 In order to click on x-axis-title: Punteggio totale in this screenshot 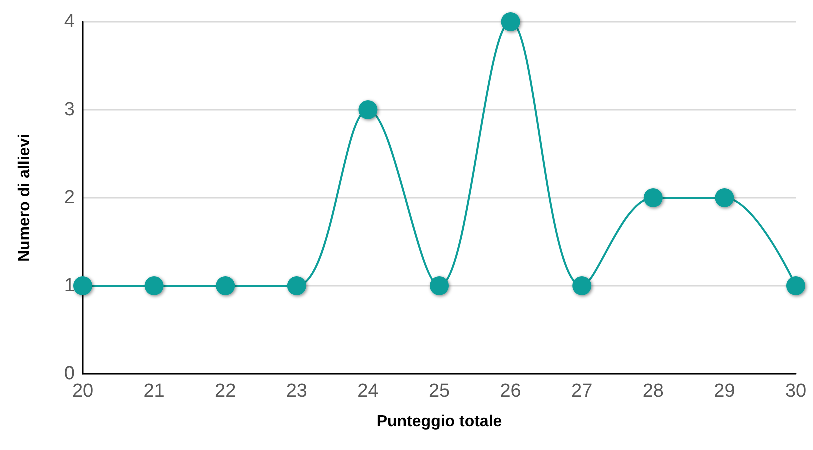, I will do `click(439, 422)`.